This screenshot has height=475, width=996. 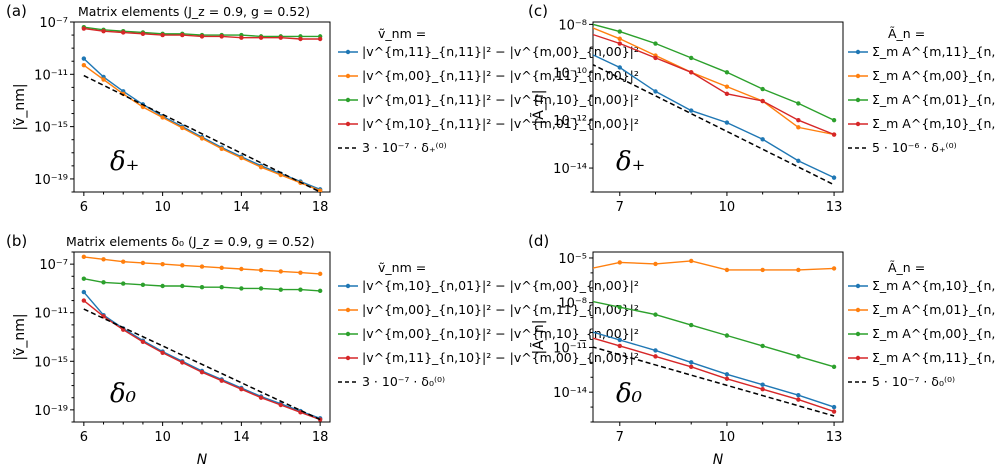 What do you see at coordinates (500, 99) in the screenshot?
I see `legend-entry: |v^{m,01}_{n,11}|² − |v^{m,10}_{n,00}|²` at bounding box center [500, 99].